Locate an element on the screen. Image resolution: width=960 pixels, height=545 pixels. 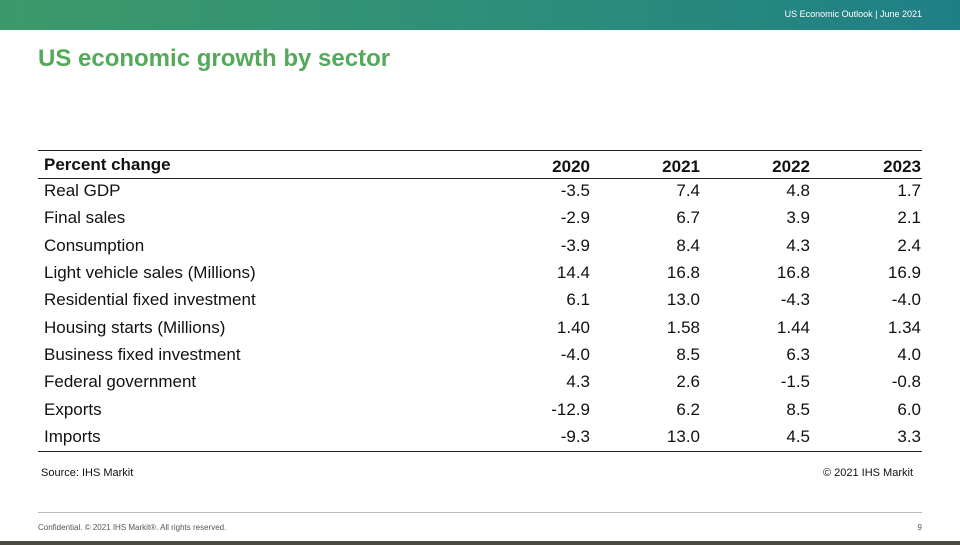
column-header: 2022 is located at coordinates (791, 166).